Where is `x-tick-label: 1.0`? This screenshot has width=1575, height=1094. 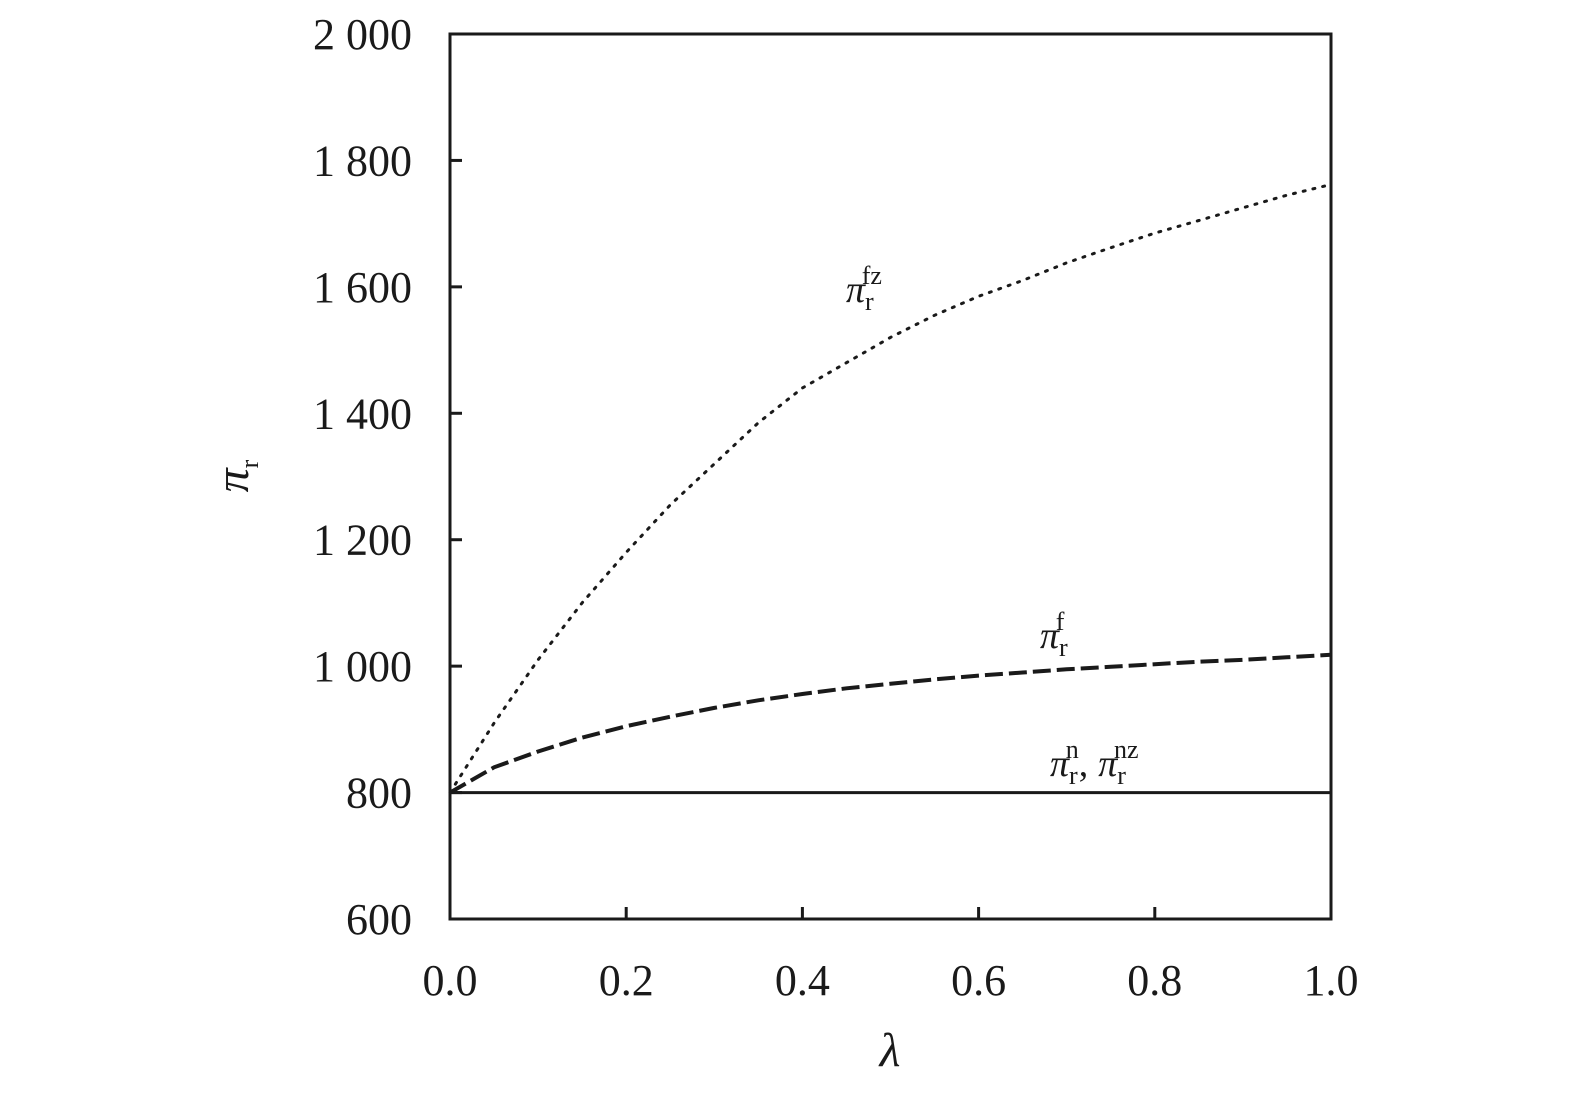 x-tick-label: 1.0 is located at coordinates (1331, 980).